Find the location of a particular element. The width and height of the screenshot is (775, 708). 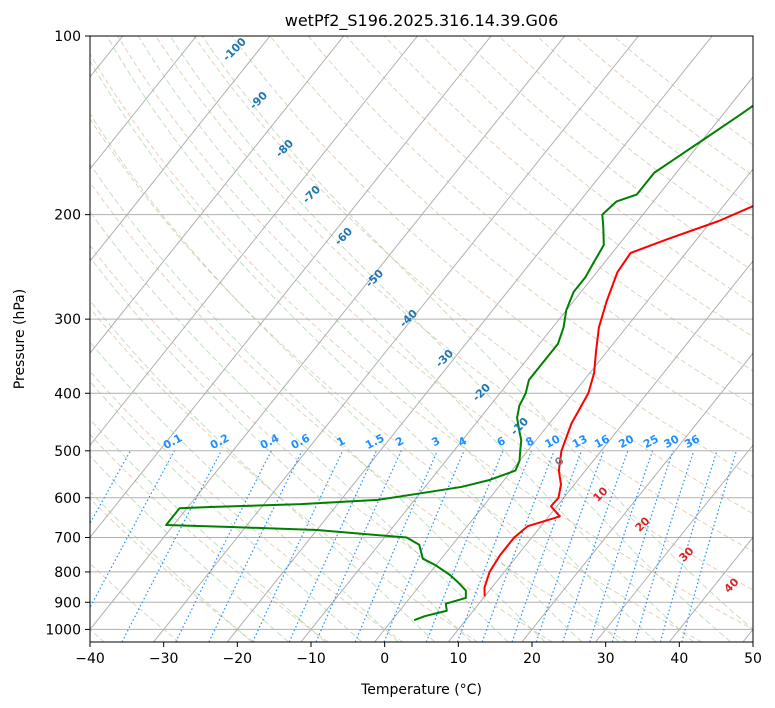

x-tick-label: −10 is located at coordinates (311, 659).